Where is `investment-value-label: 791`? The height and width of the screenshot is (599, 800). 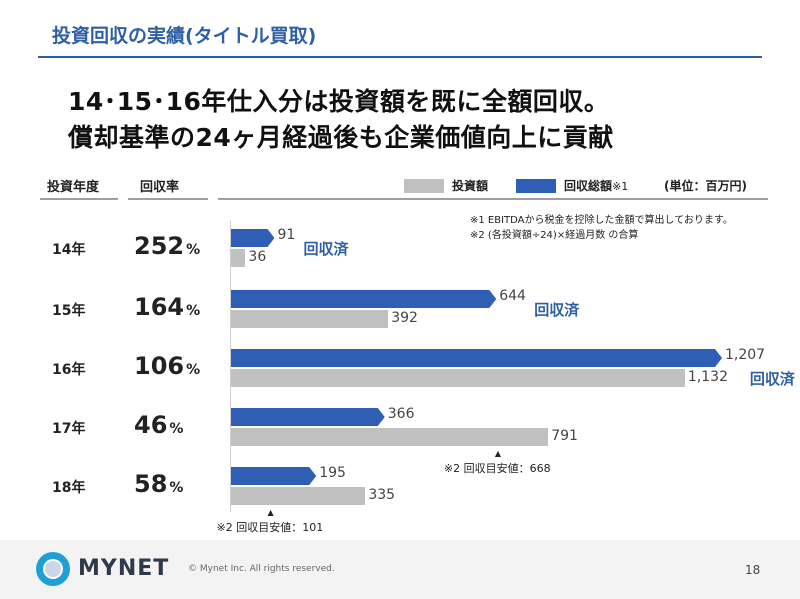 investment-value-label: 791 is located at coordinates (564, 436).